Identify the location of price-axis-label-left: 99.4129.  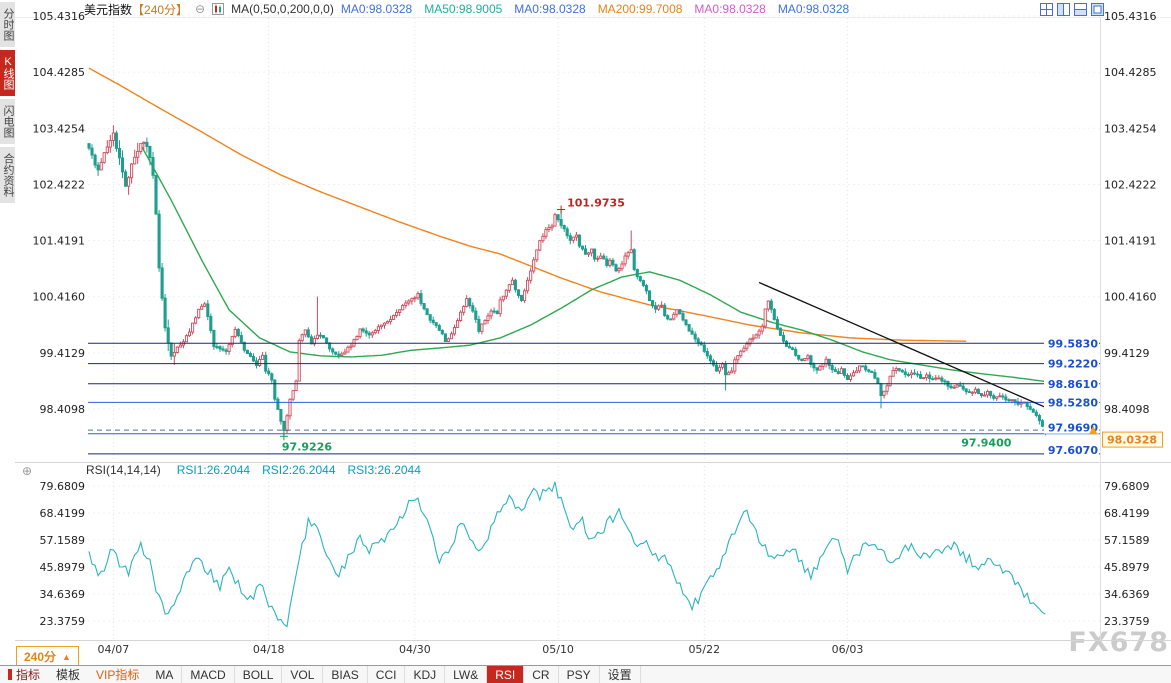
(63, 353).